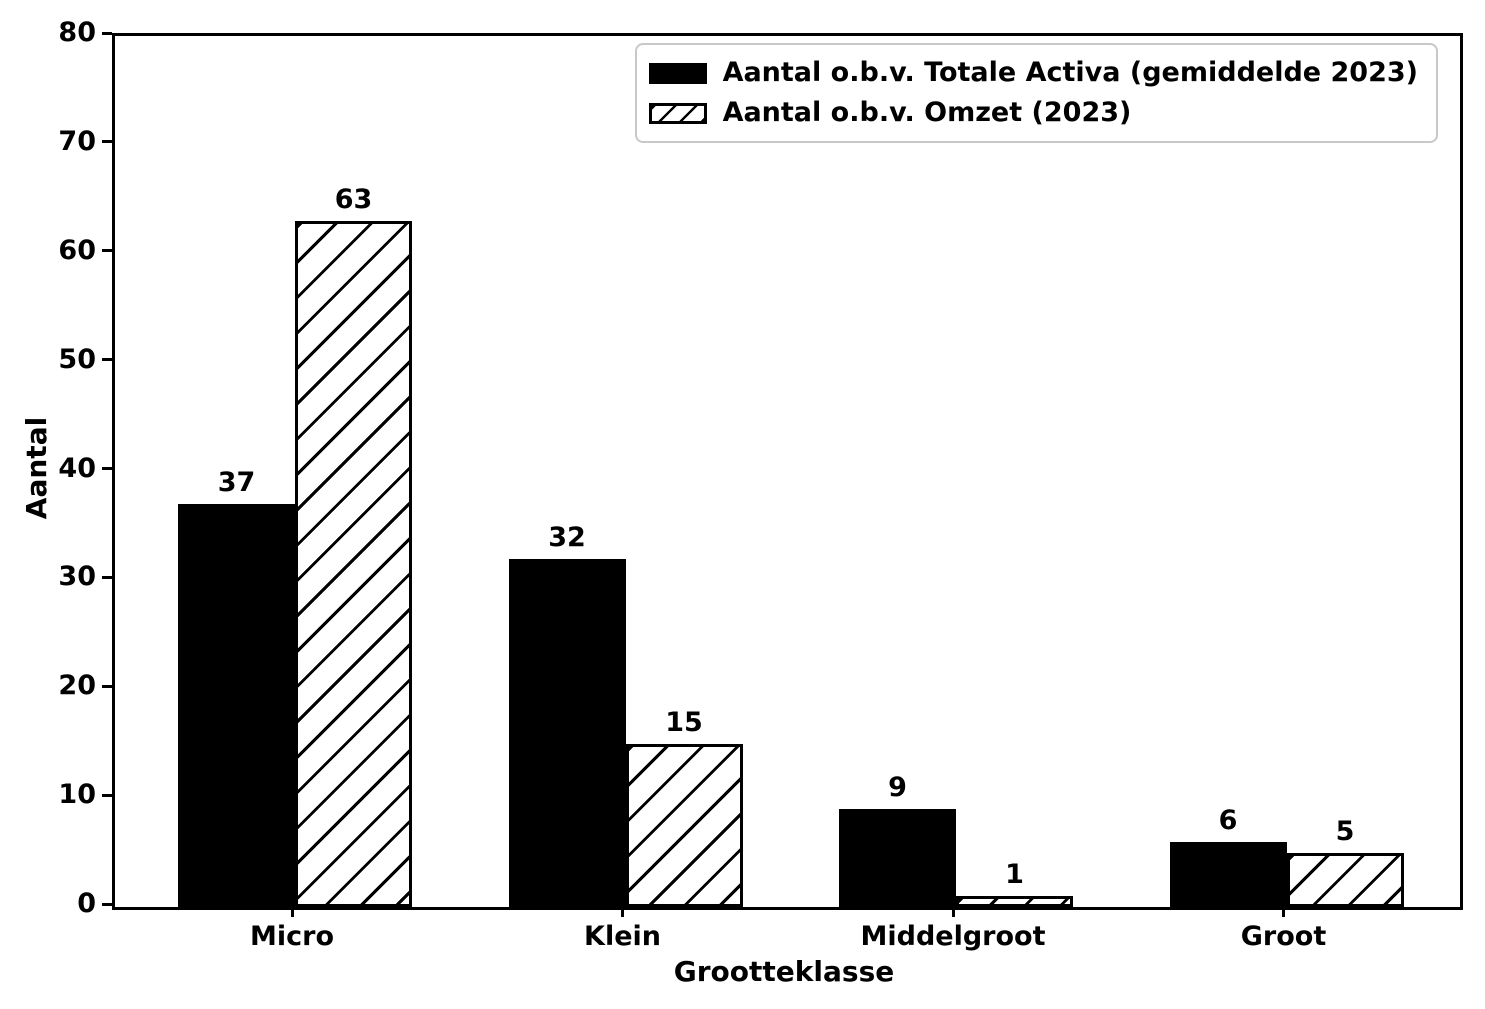  What do you see at coordinates (77, 141) in the screenshot?
I see `y-tick-label: 70` at bounding box center [77, 141].